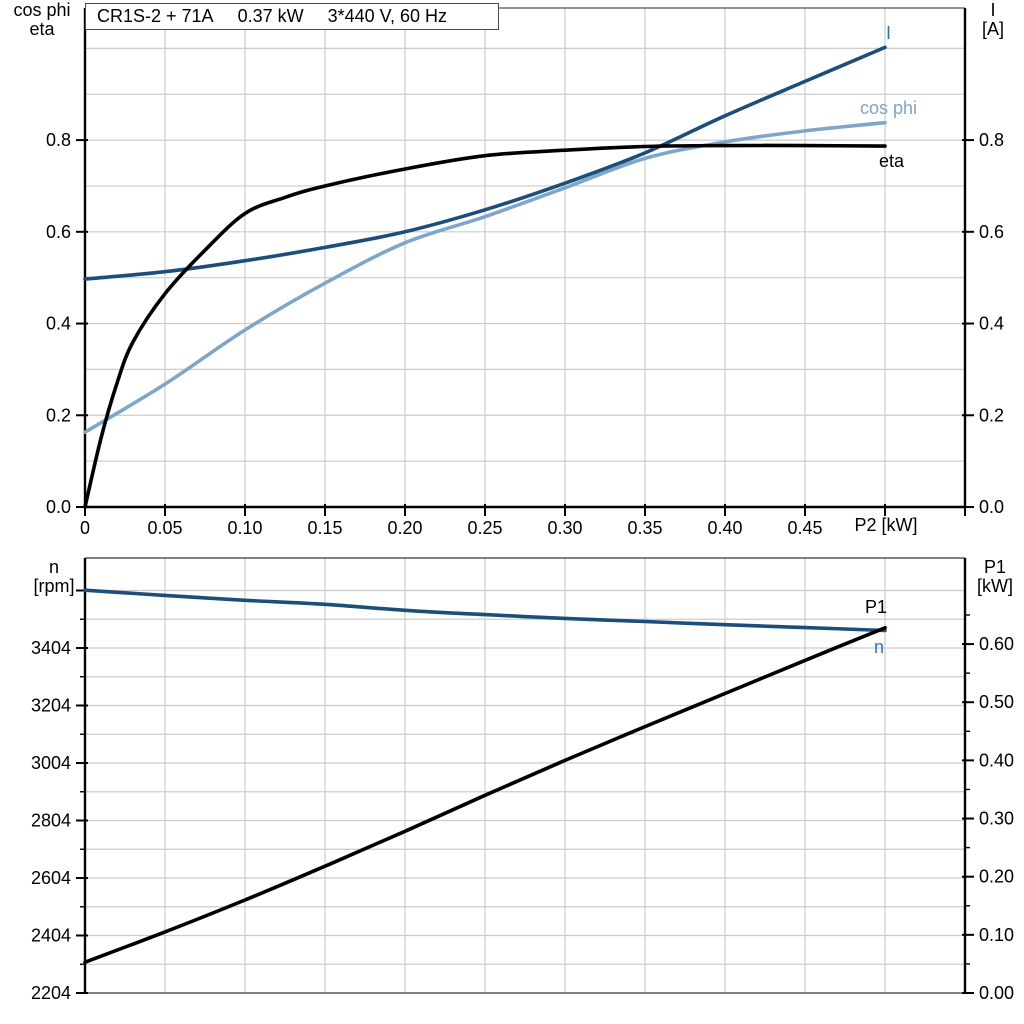 Image resolution: width=1024 pixels, height=1024 pixels. I want to click on curve-label-I: I, so click(889, 33).